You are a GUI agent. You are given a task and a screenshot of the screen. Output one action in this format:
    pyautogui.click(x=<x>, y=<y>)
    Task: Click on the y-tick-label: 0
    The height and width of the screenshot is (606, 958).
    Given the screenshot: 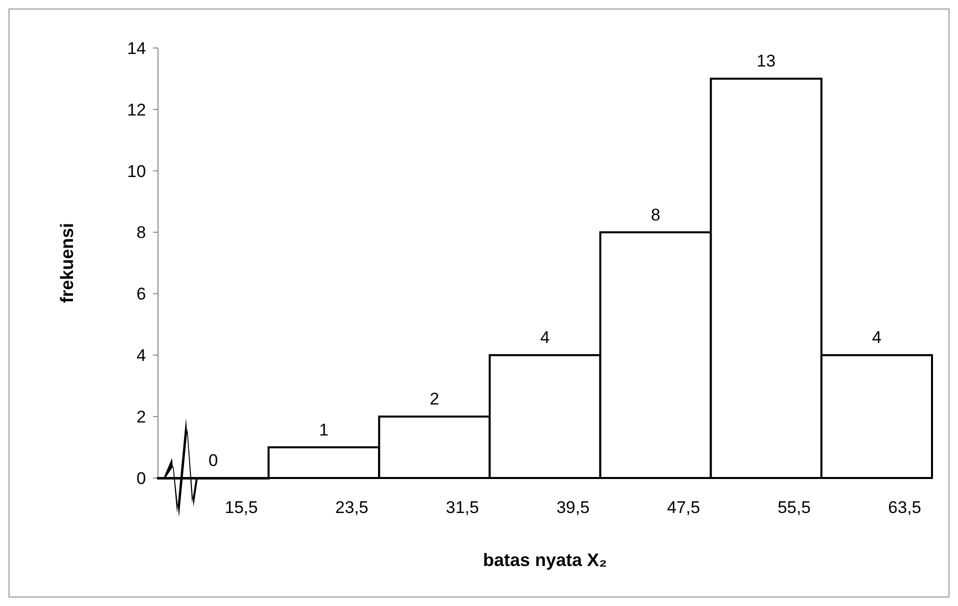 What is the action you would take?
    pyautogui.click(x=141, y=478)
    